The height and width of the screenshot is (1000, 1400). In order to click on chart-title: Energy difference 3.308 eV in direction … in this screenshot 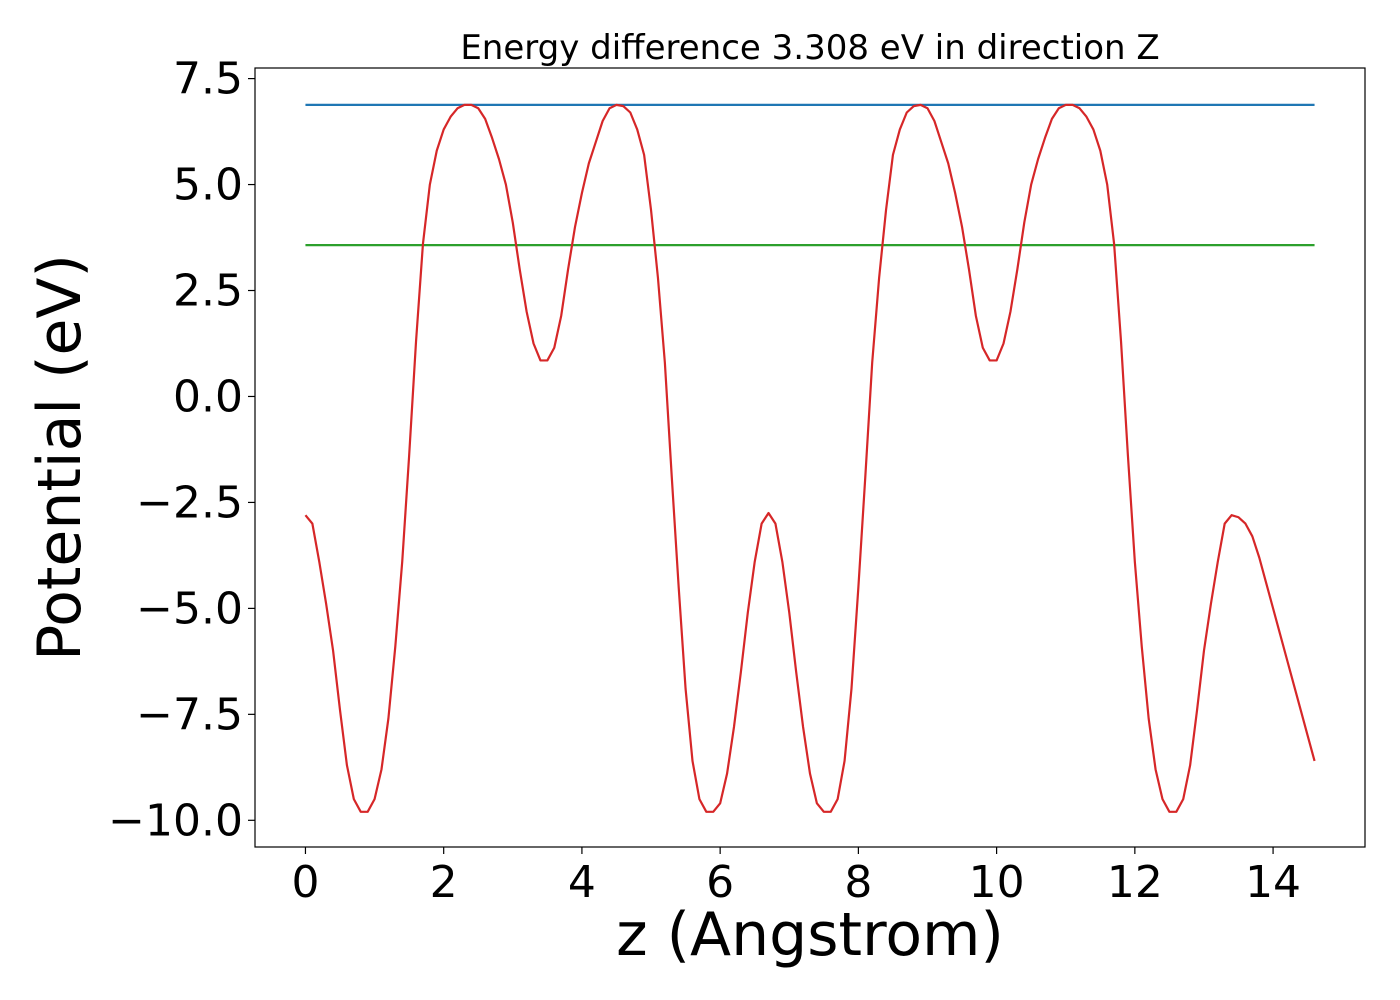, I will do `click(809, 48)`.